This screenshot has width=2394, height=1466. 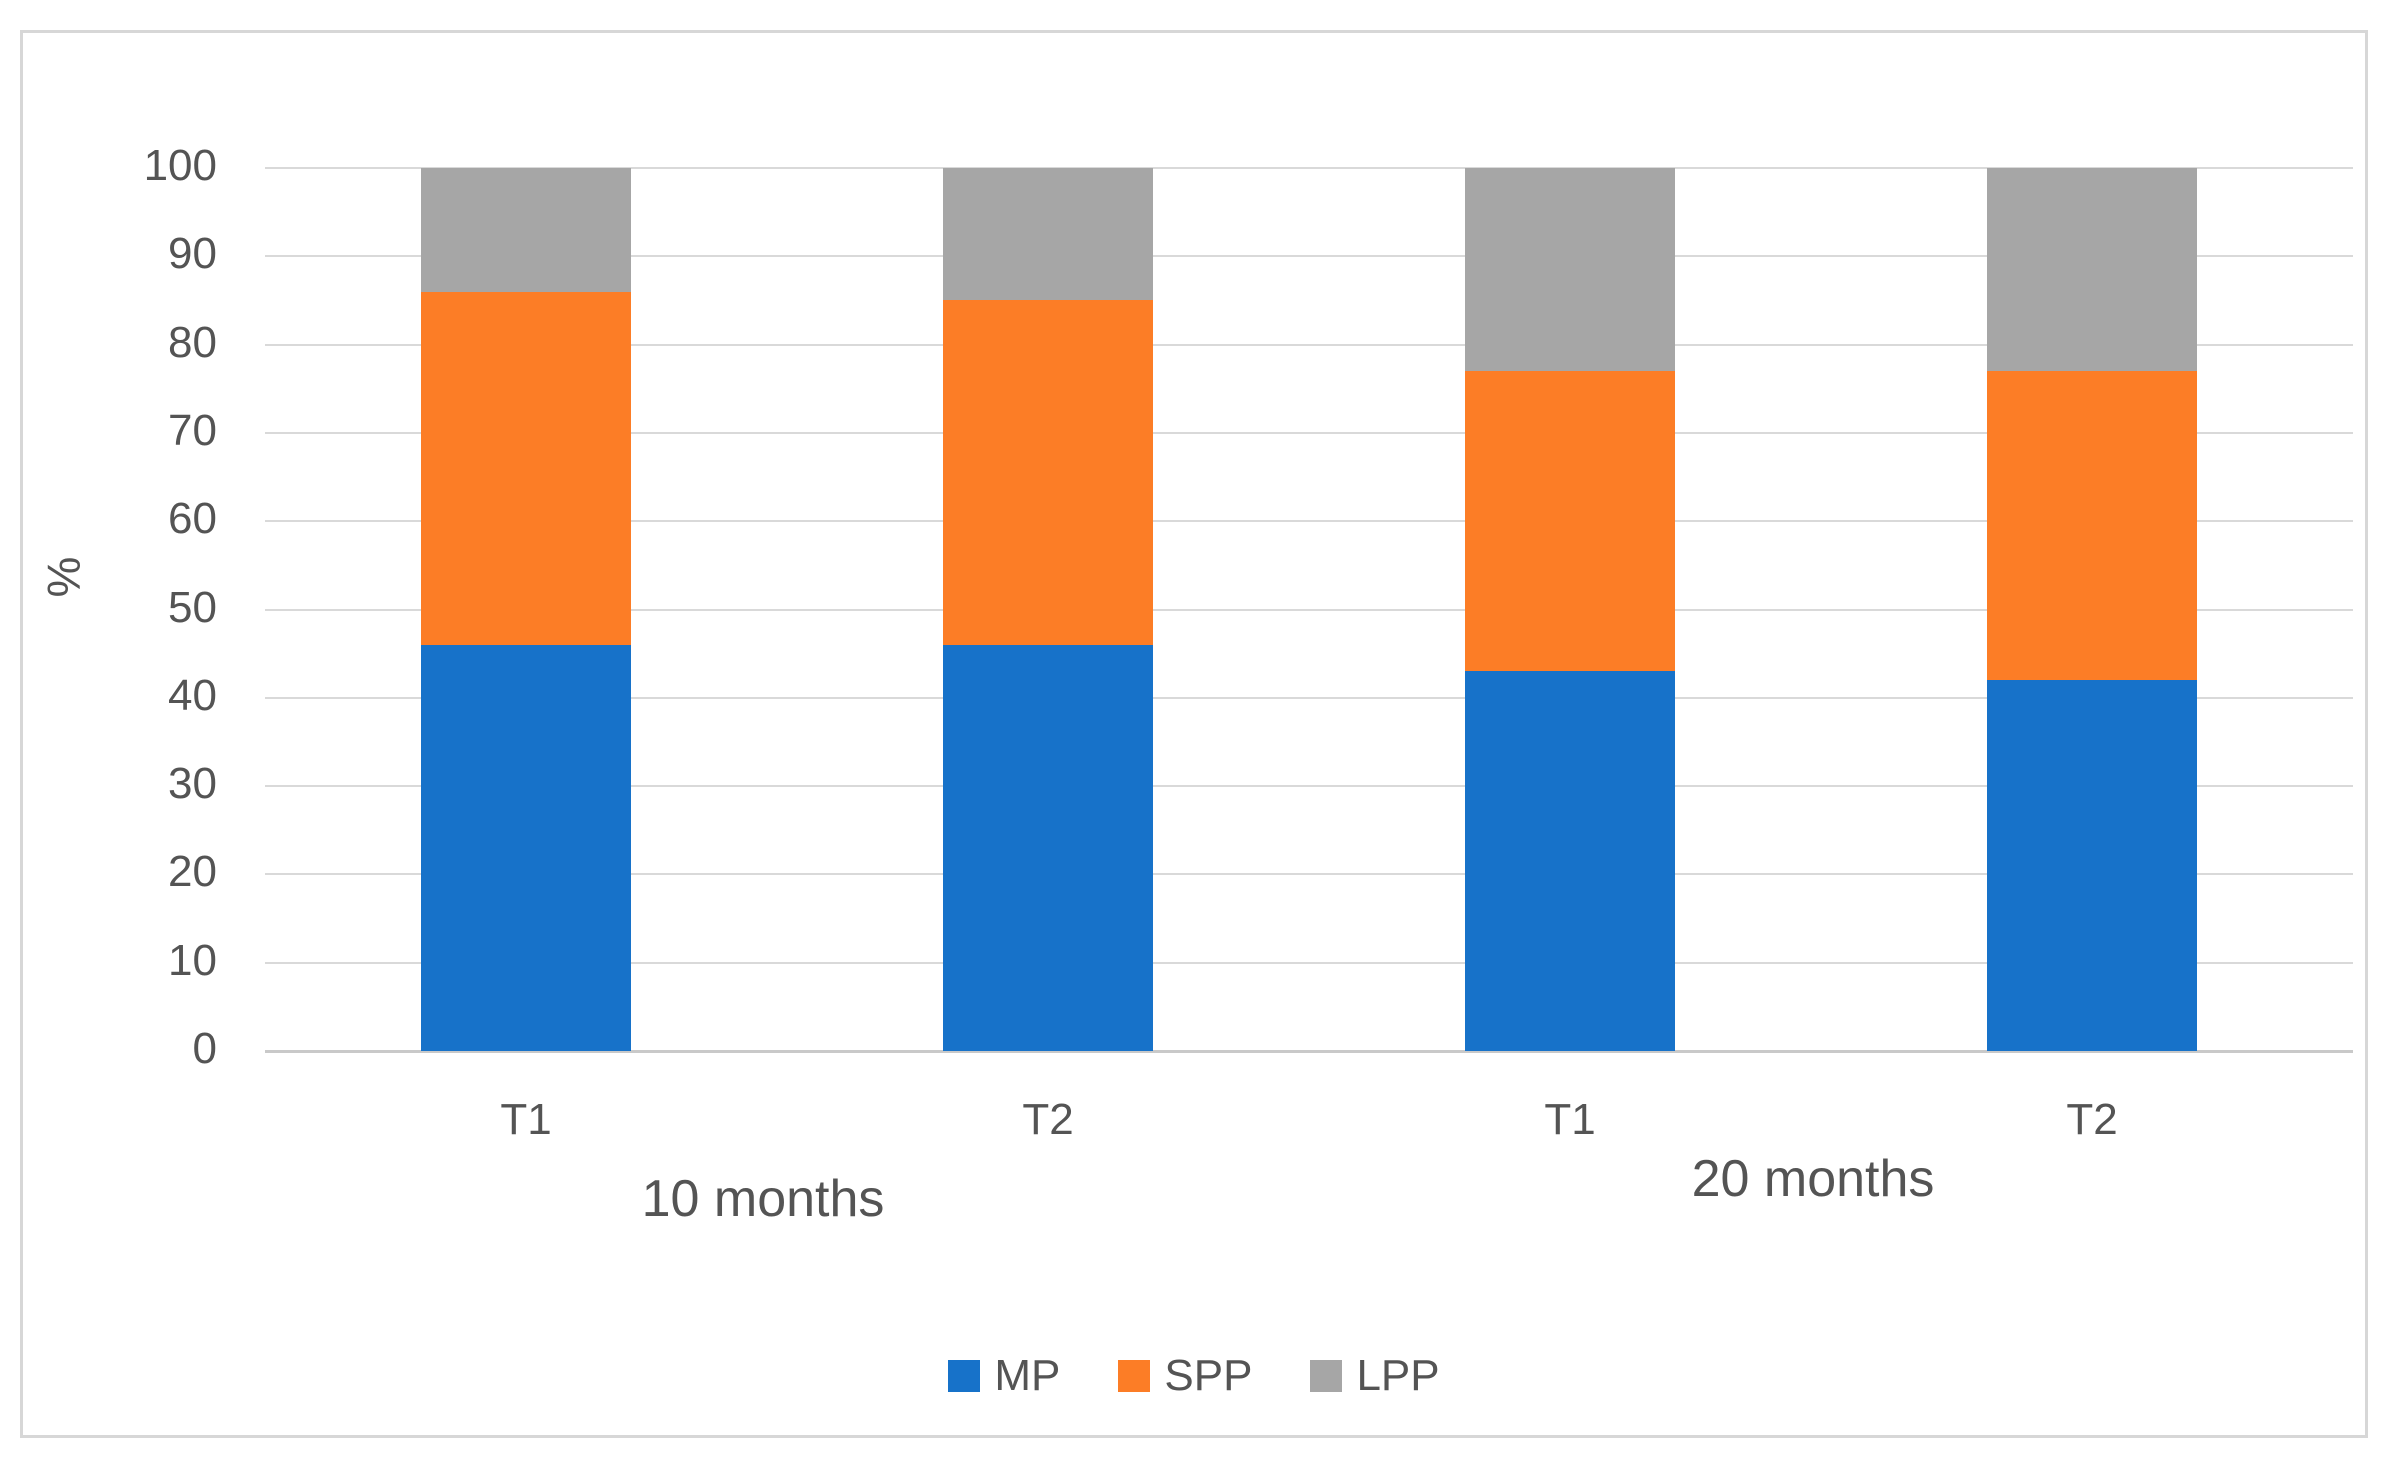 I want to click on legend-item-spp: SPP, so click(x=1185, y=1376).